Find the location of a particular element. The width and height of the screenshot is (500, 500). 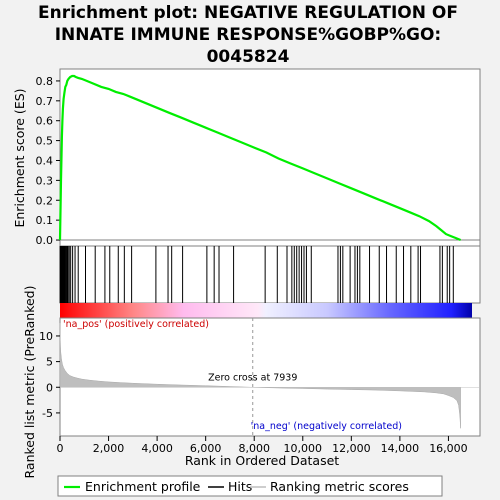

es-y-tick-label: 0.0 is located at coordinates (45, 240).